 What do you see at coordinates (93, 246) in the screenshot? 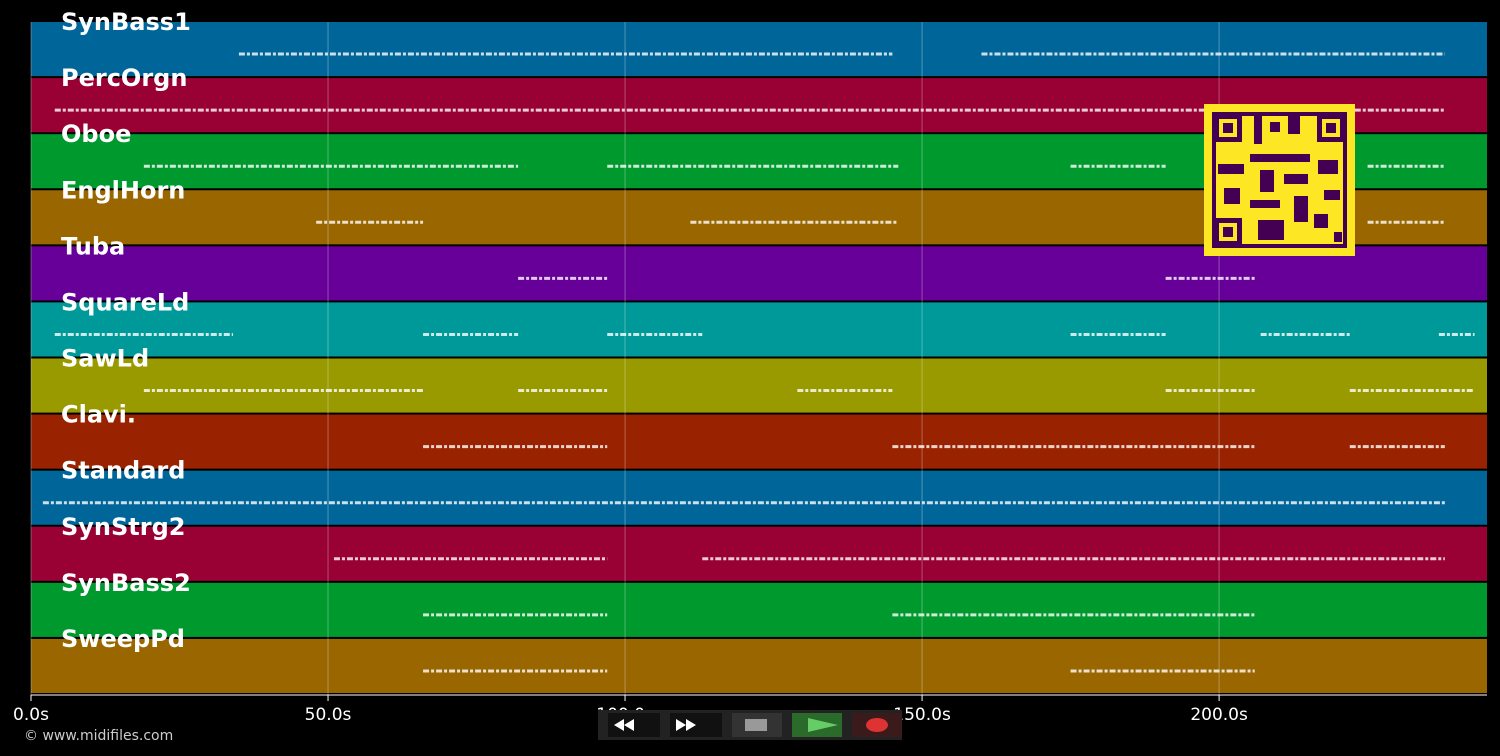
I see `track-name: Tuba` at bounding box center [93, 246].